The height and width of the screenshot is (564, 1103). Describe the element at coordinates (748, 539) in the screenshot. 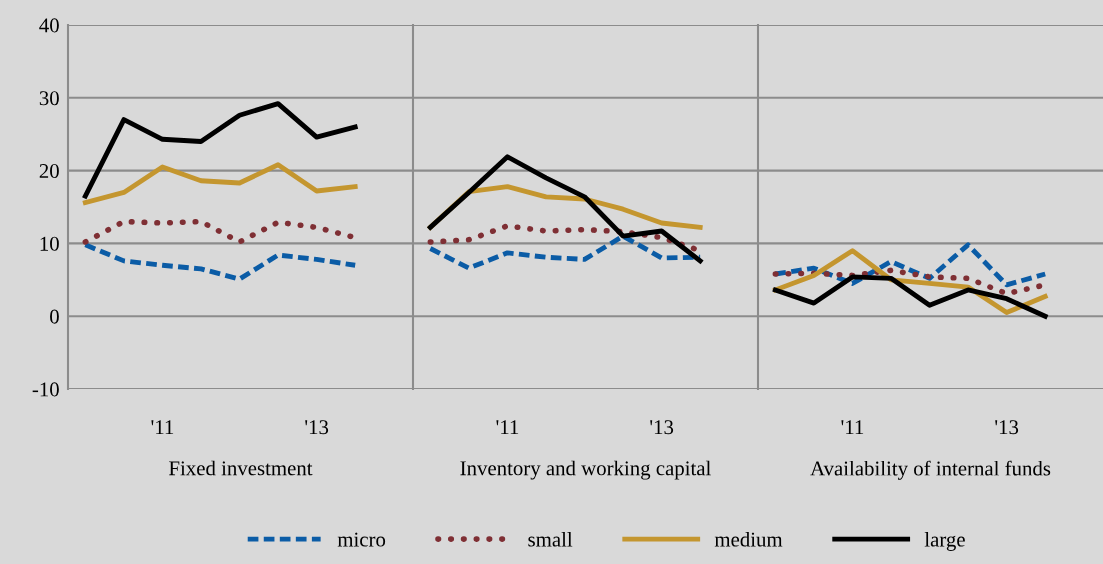

I see `legend-label: medium` at that location.